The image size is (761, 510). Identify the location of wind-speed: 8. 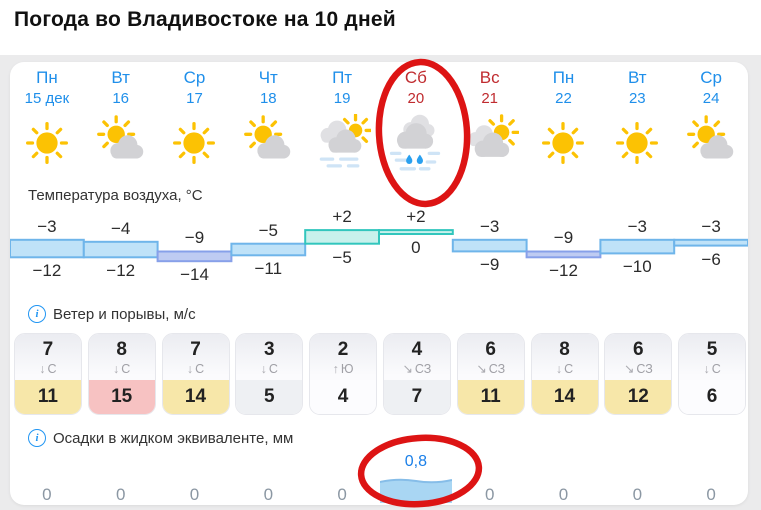
(121, 349).